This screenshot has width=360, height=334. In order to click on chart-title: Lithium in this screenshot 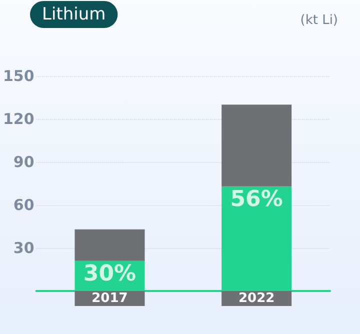, I will do `click(74, 14)`.